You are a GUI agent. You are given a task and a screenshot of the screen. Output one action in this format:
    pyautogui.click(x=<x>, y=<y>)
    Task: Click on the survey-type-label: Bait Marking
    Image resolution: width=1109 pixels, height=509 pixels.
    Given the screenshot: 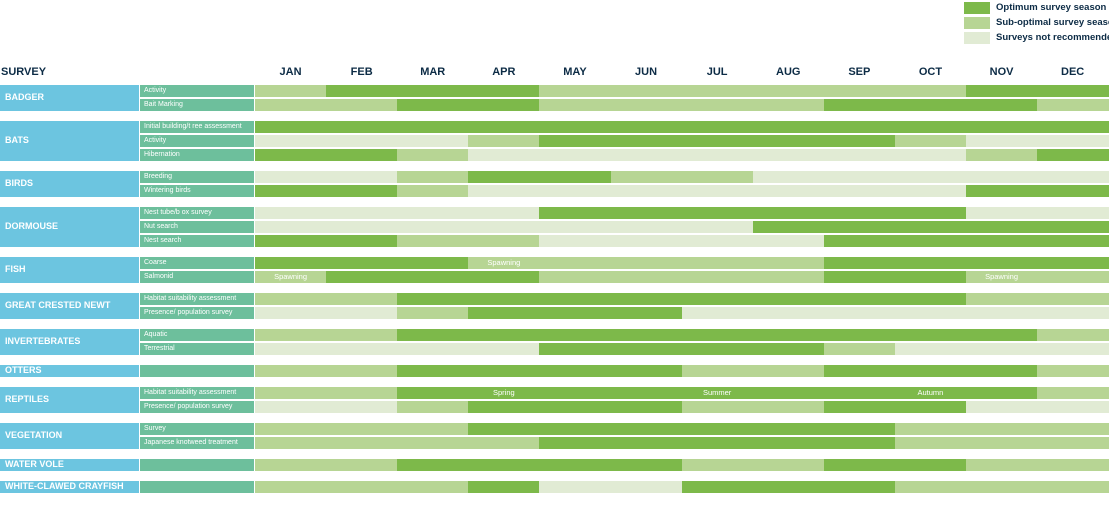 What is the action you would take?
    pyautogui.click(x=163, y=104)
    